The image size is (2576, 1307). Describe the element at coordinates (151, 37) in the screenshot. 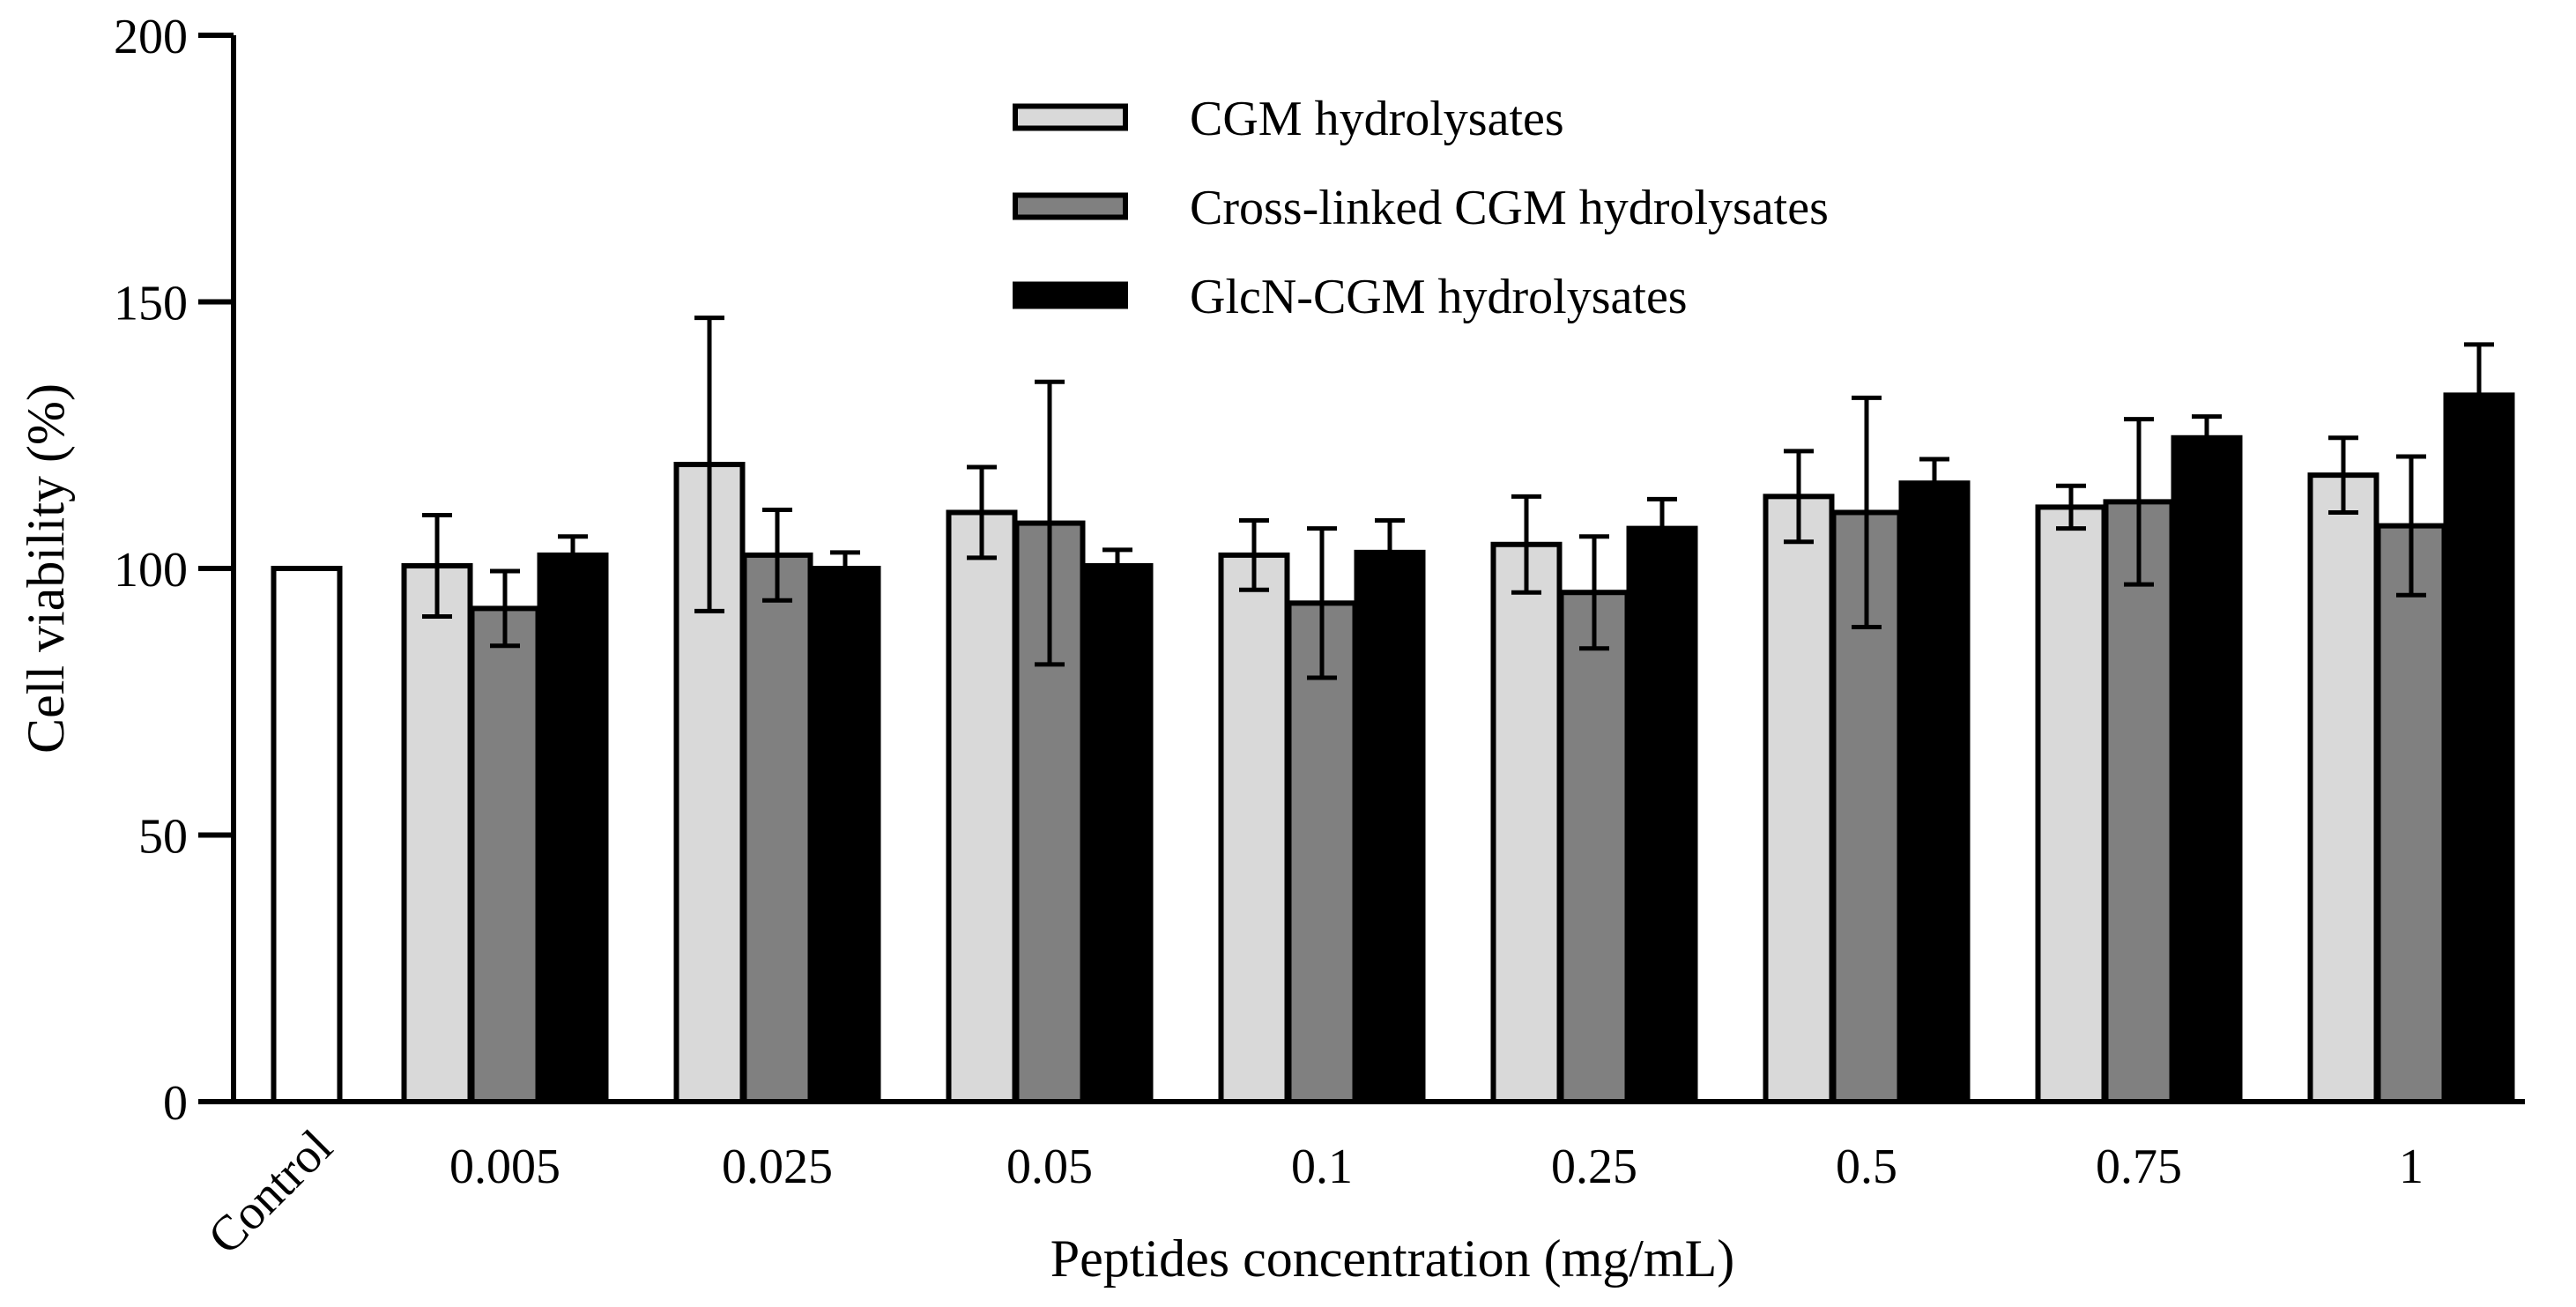

I see `y-tick-label: 200` at that location.